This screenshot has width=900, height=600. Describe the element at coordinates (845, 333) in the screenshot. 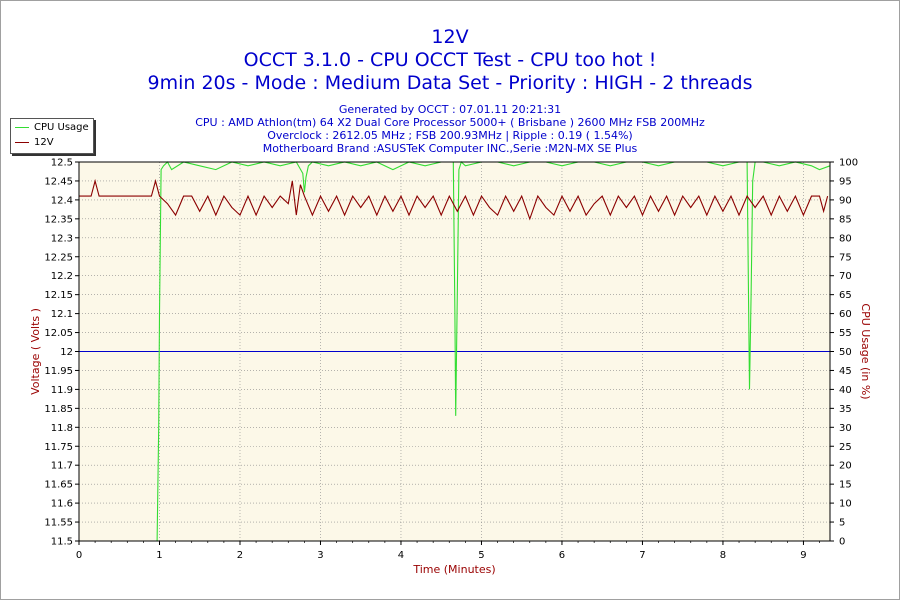

I see `y2-tick-label: 55` at that location.